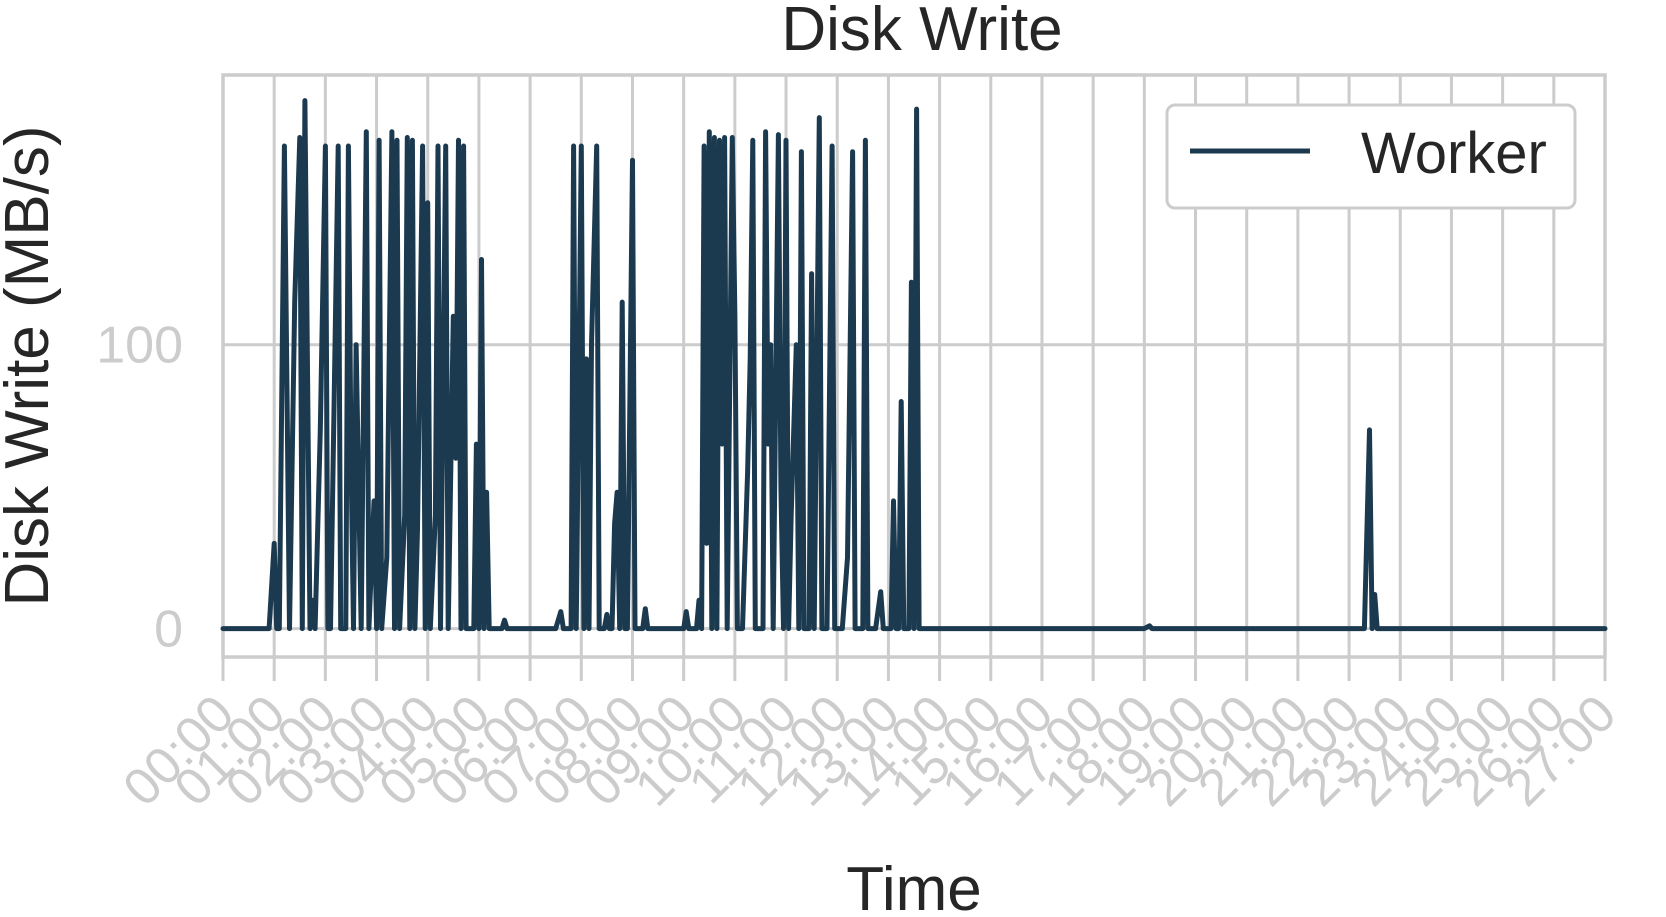 This screenshot has width=1666, height=917. Describe the element at coordinates (1454, 153) in the screenshot. I see `legend-label-worker: Worker` at that location.